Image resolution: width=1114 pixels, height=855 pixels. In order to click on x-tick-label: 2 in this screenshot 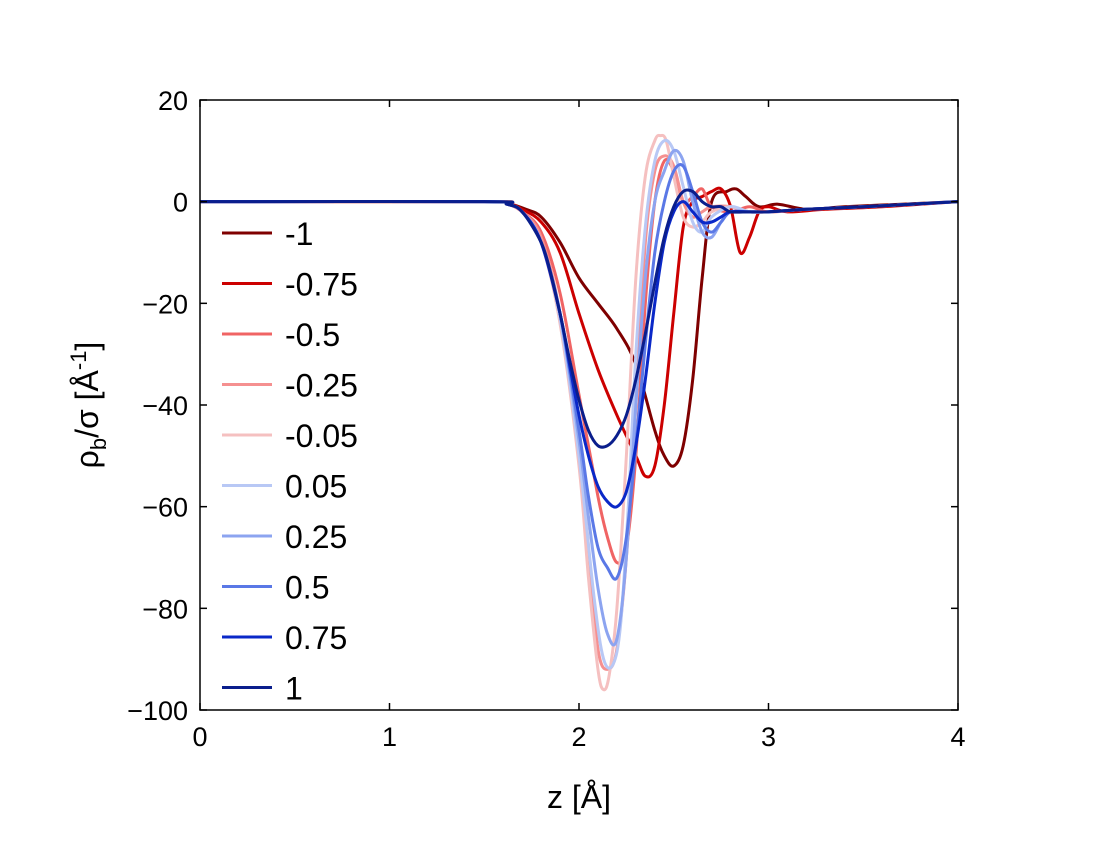, I will do `click(578, 737)`.